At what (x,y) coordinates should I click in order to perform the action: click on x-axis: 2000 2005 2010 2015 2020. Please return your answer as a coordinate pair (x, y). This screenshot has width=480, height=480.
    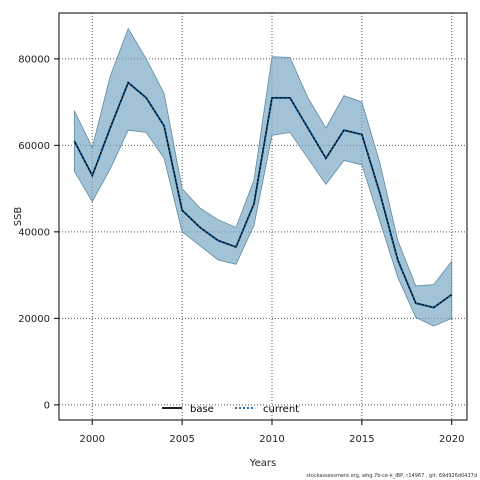
    Looking at the image, I should click on (272, 432).